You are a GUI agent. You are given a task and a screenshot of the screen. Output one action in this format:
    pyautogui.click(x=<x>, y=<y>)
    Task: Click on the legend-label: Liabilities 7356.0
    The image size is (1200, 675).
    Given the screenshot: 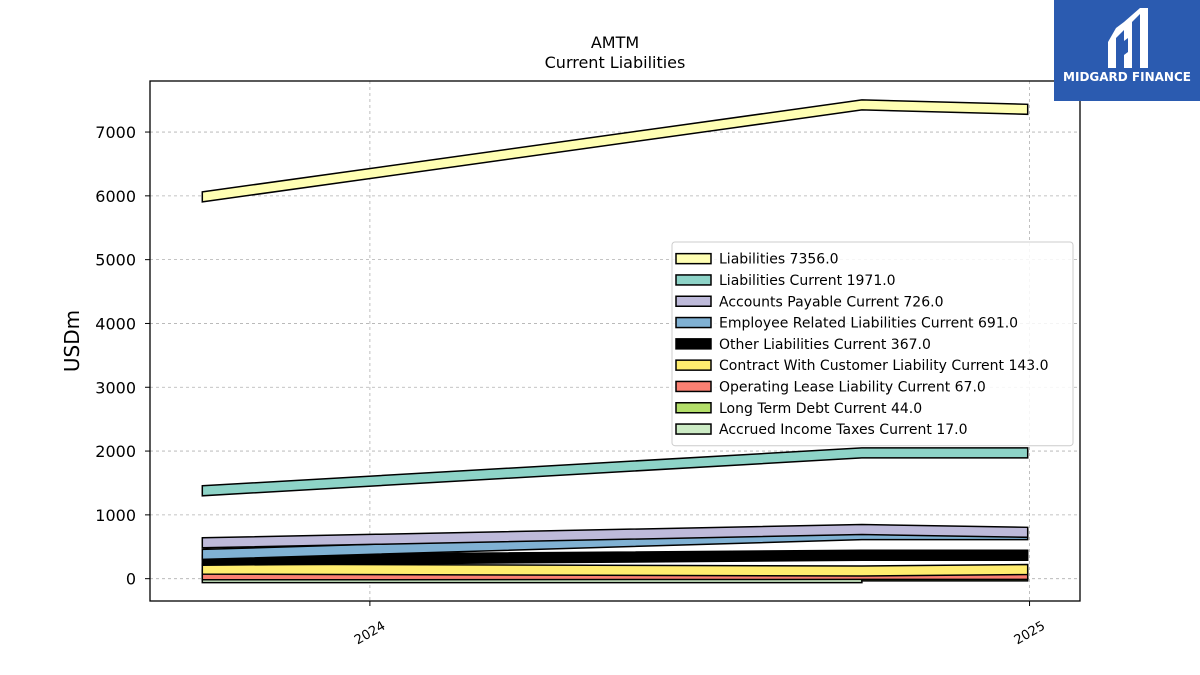 What is the action you would take?
    pyautogui.click(x=779, y=260)
    